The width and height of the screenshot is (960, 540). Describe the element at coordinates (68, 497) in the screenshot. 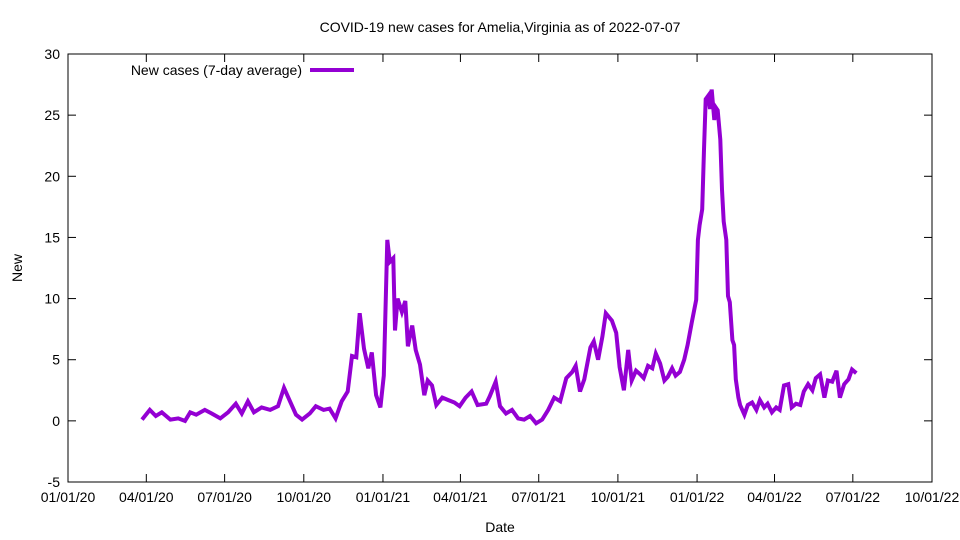

I see `x-tick-label: 01/01/20` at that location.